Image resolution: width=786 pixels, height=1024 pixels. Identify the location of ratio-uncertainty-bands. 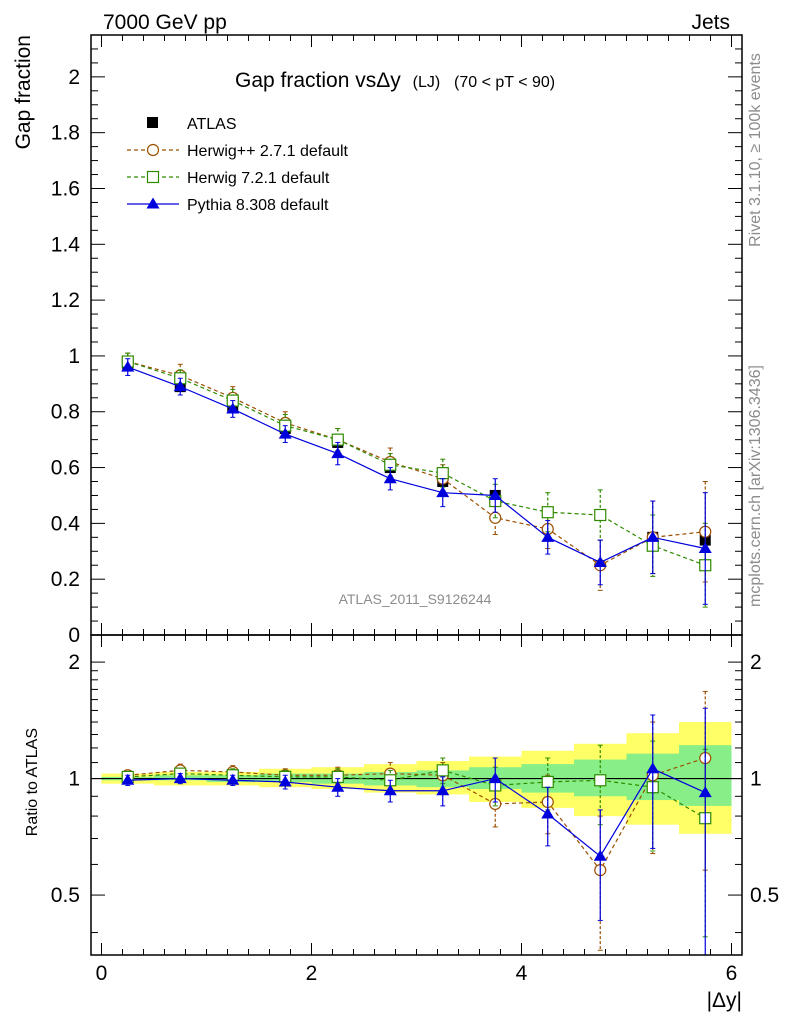
(416, 778).